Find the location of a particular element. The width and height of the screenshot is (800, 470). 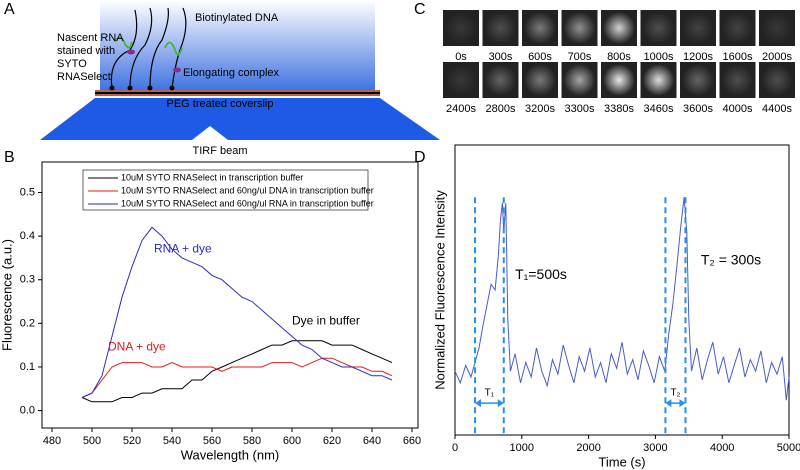

panel-letter: C is located at coordinates (420, 9).